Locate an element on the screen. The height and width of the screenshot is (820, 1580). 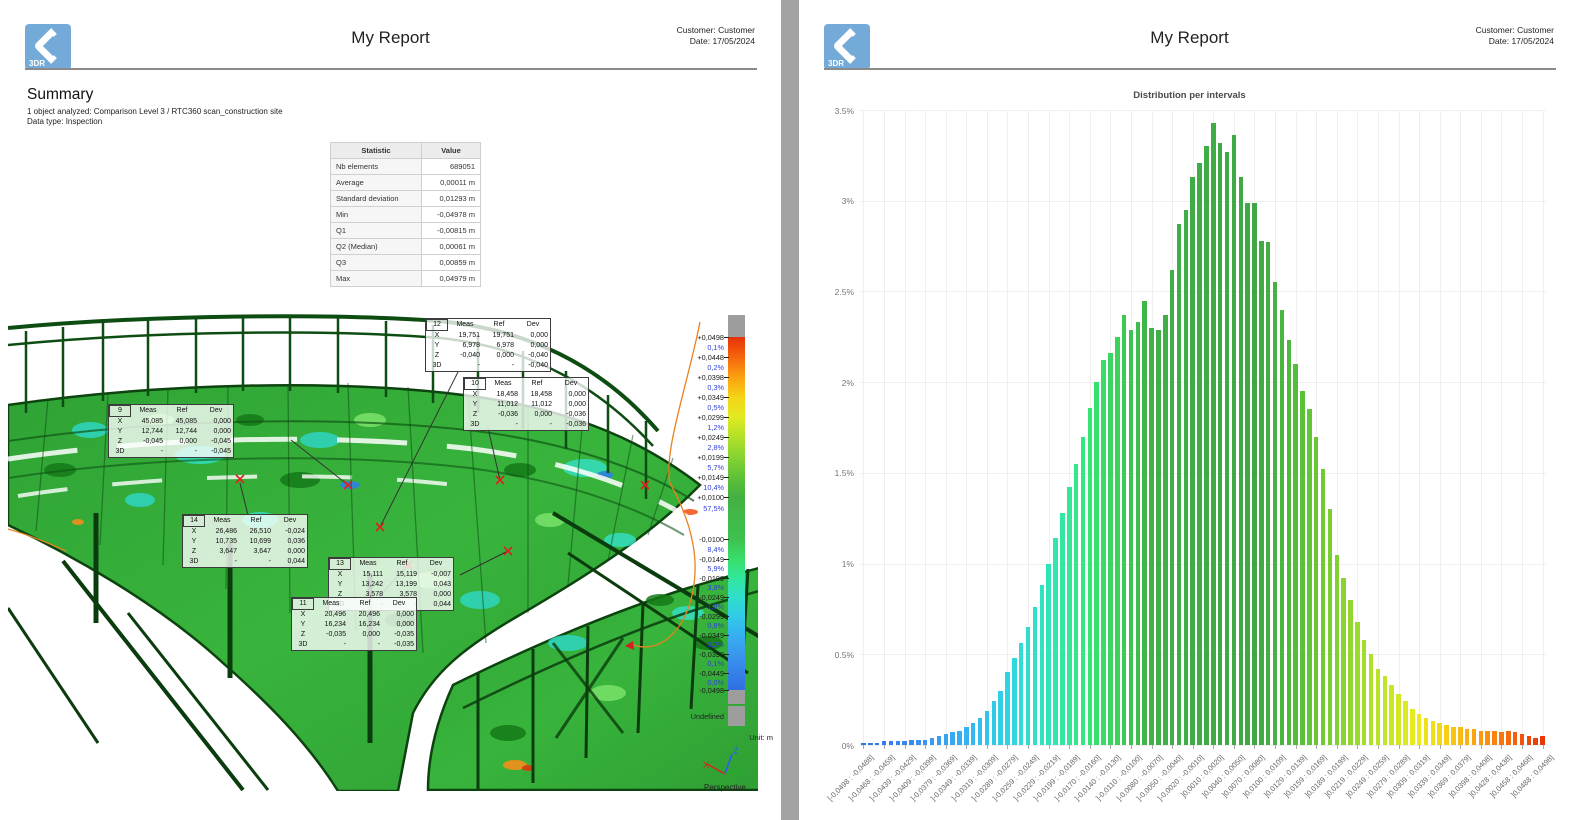
date-line: Date: 17/05/2024 is located at coordinates (1521, 41).